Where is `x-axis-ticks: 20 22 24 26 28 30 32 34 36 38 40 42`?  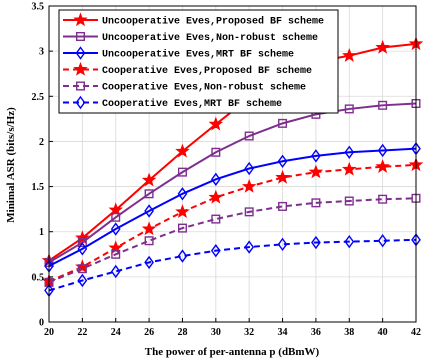
x-axis-ticks: 20 22 24 26 28 30 32 34 36 38 40 42 is located at coordinates (232, 328).